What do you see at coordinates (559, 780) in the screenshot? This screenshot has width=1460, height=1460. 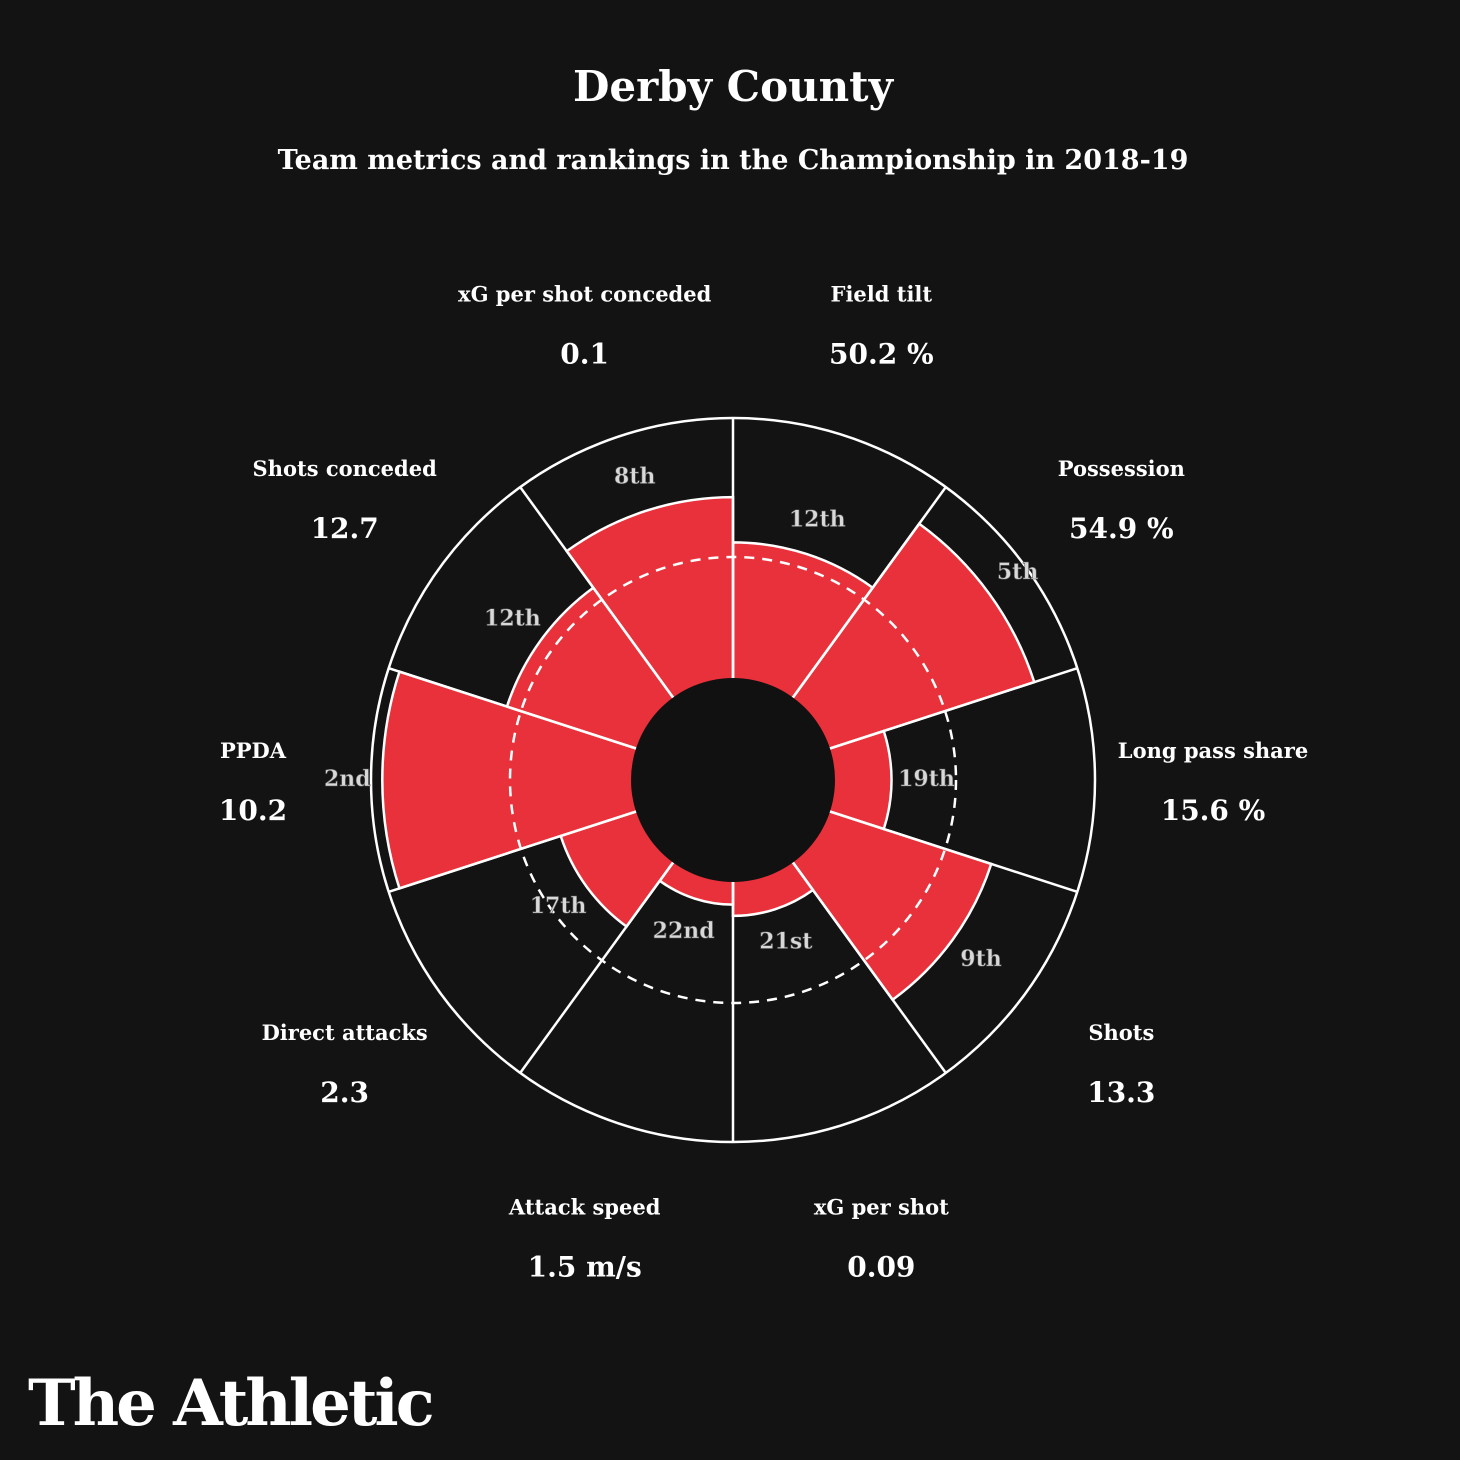 I see `bar-ppda` at bounding box center [559, 780].